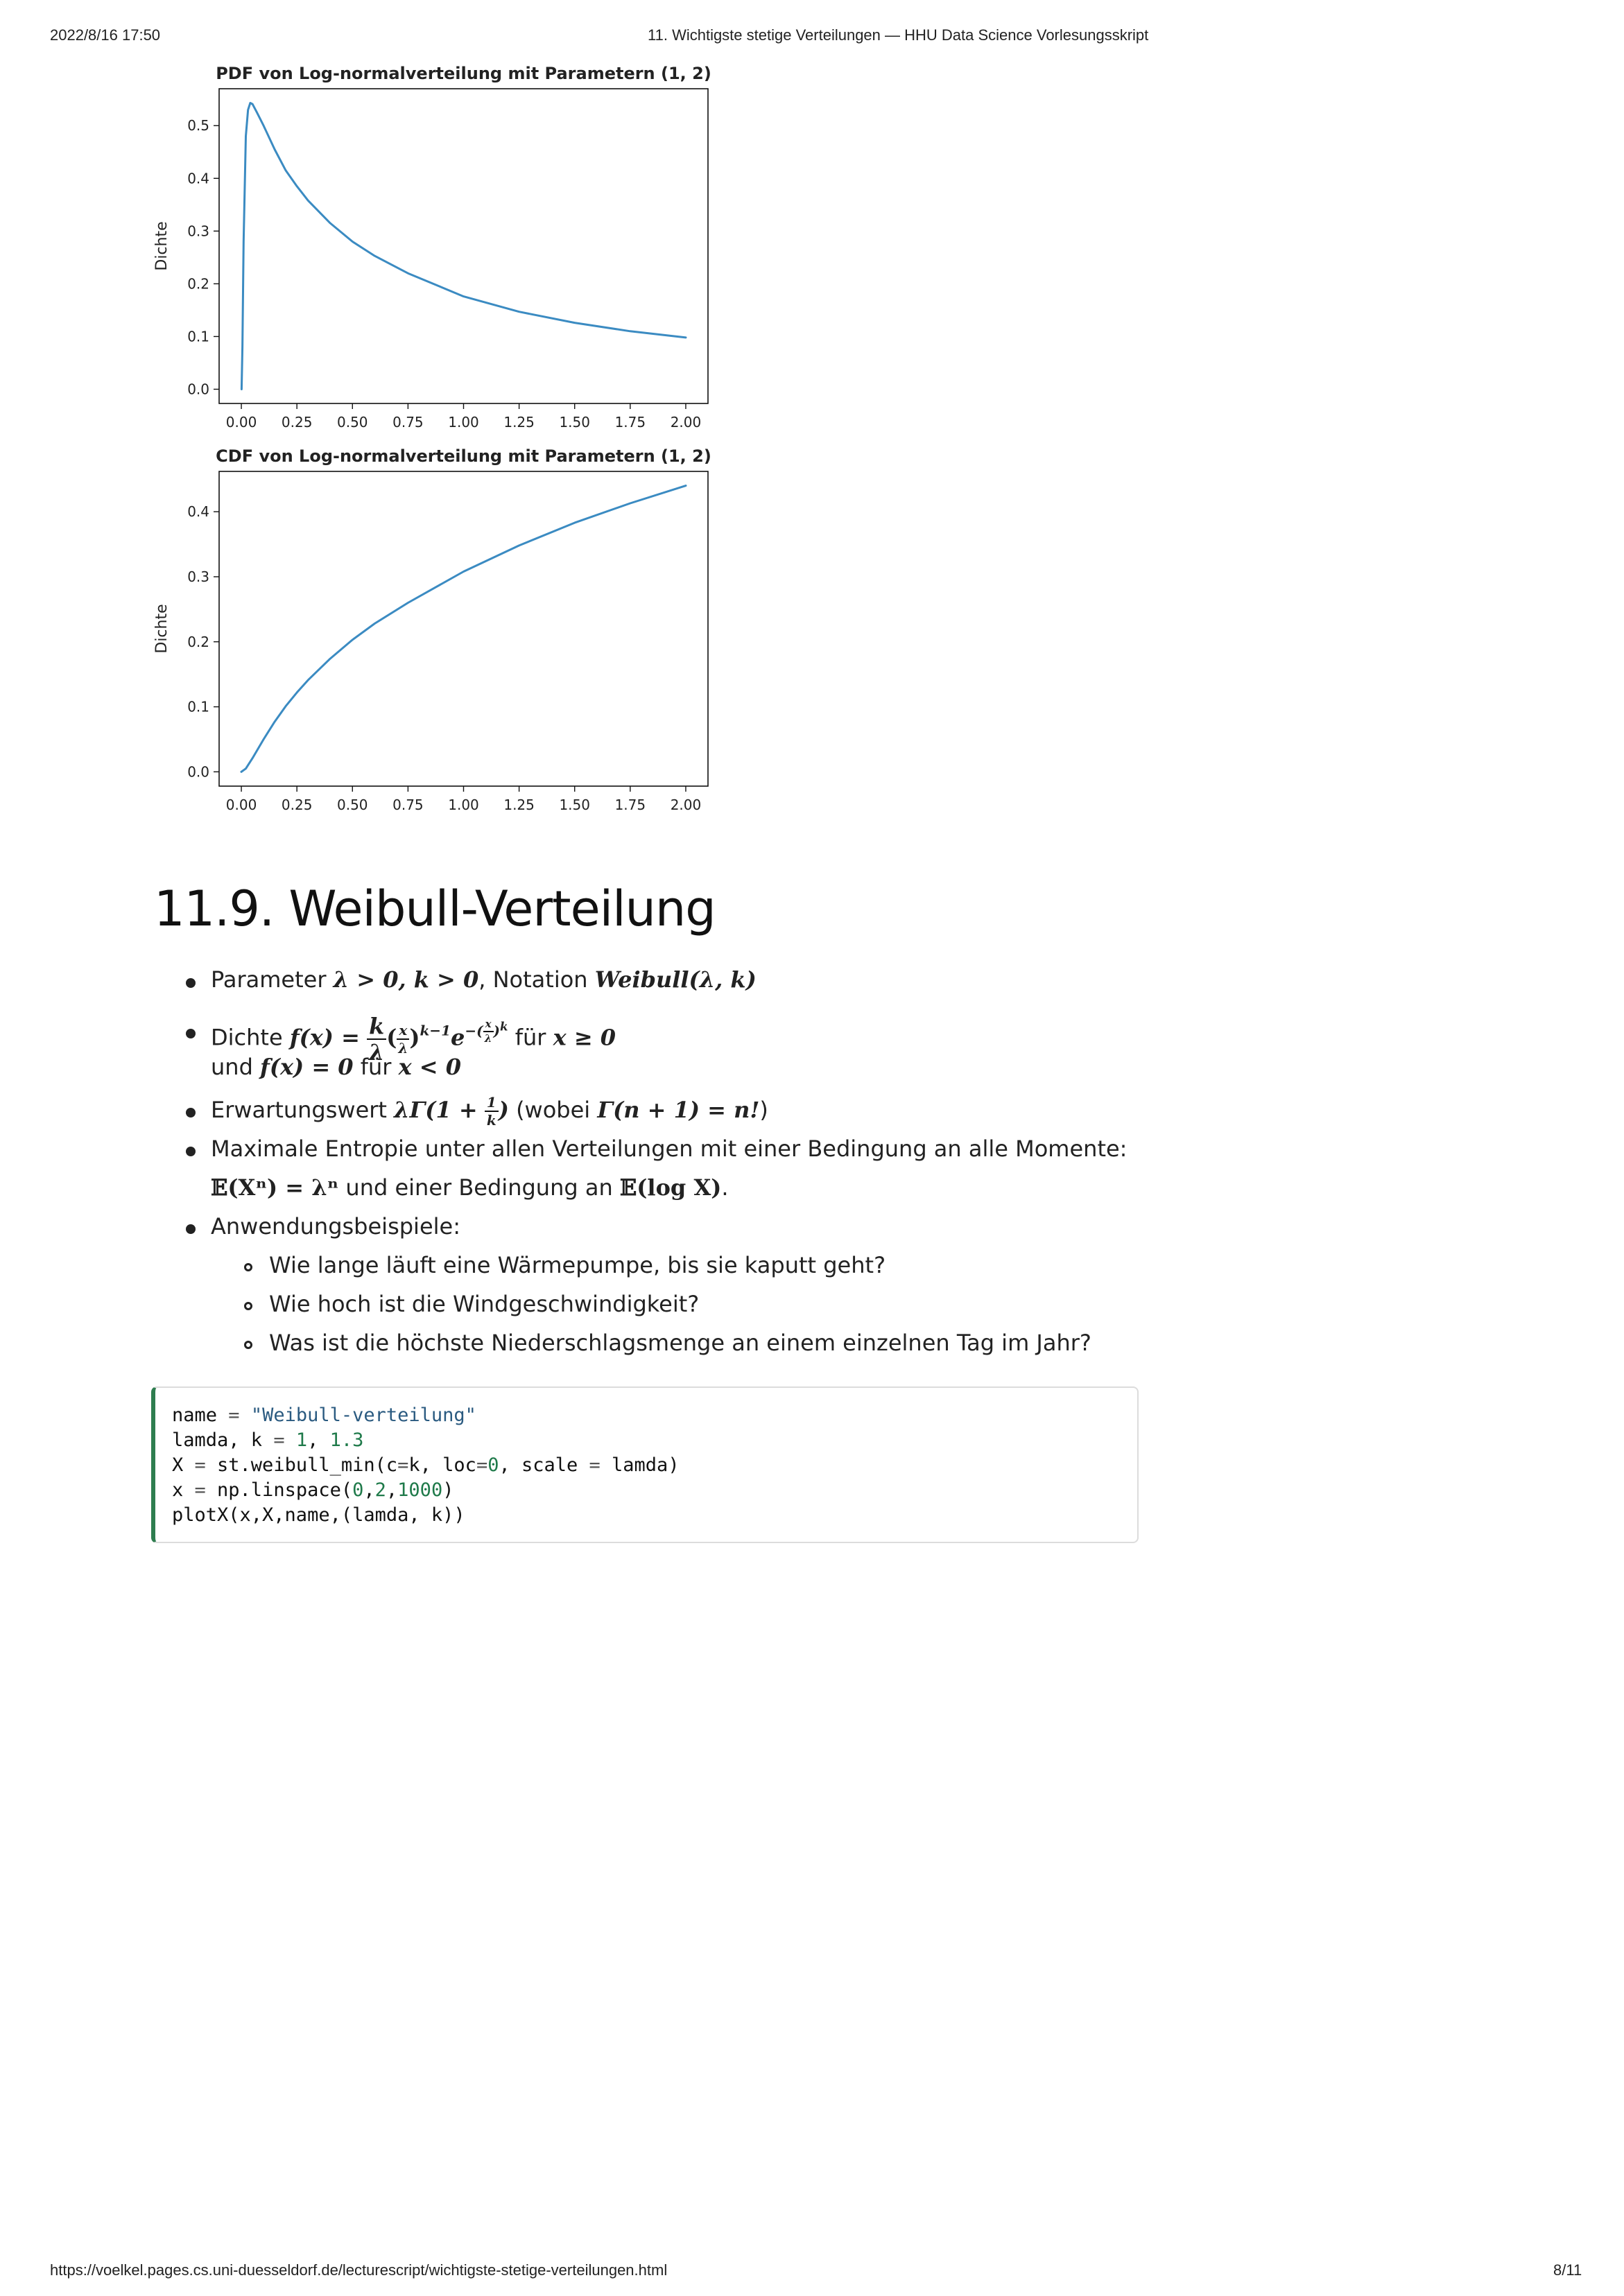  Describe the element at coordinates (307, 1067) in the screenshot. I see `density-zero: f(x) = 0` at that location.